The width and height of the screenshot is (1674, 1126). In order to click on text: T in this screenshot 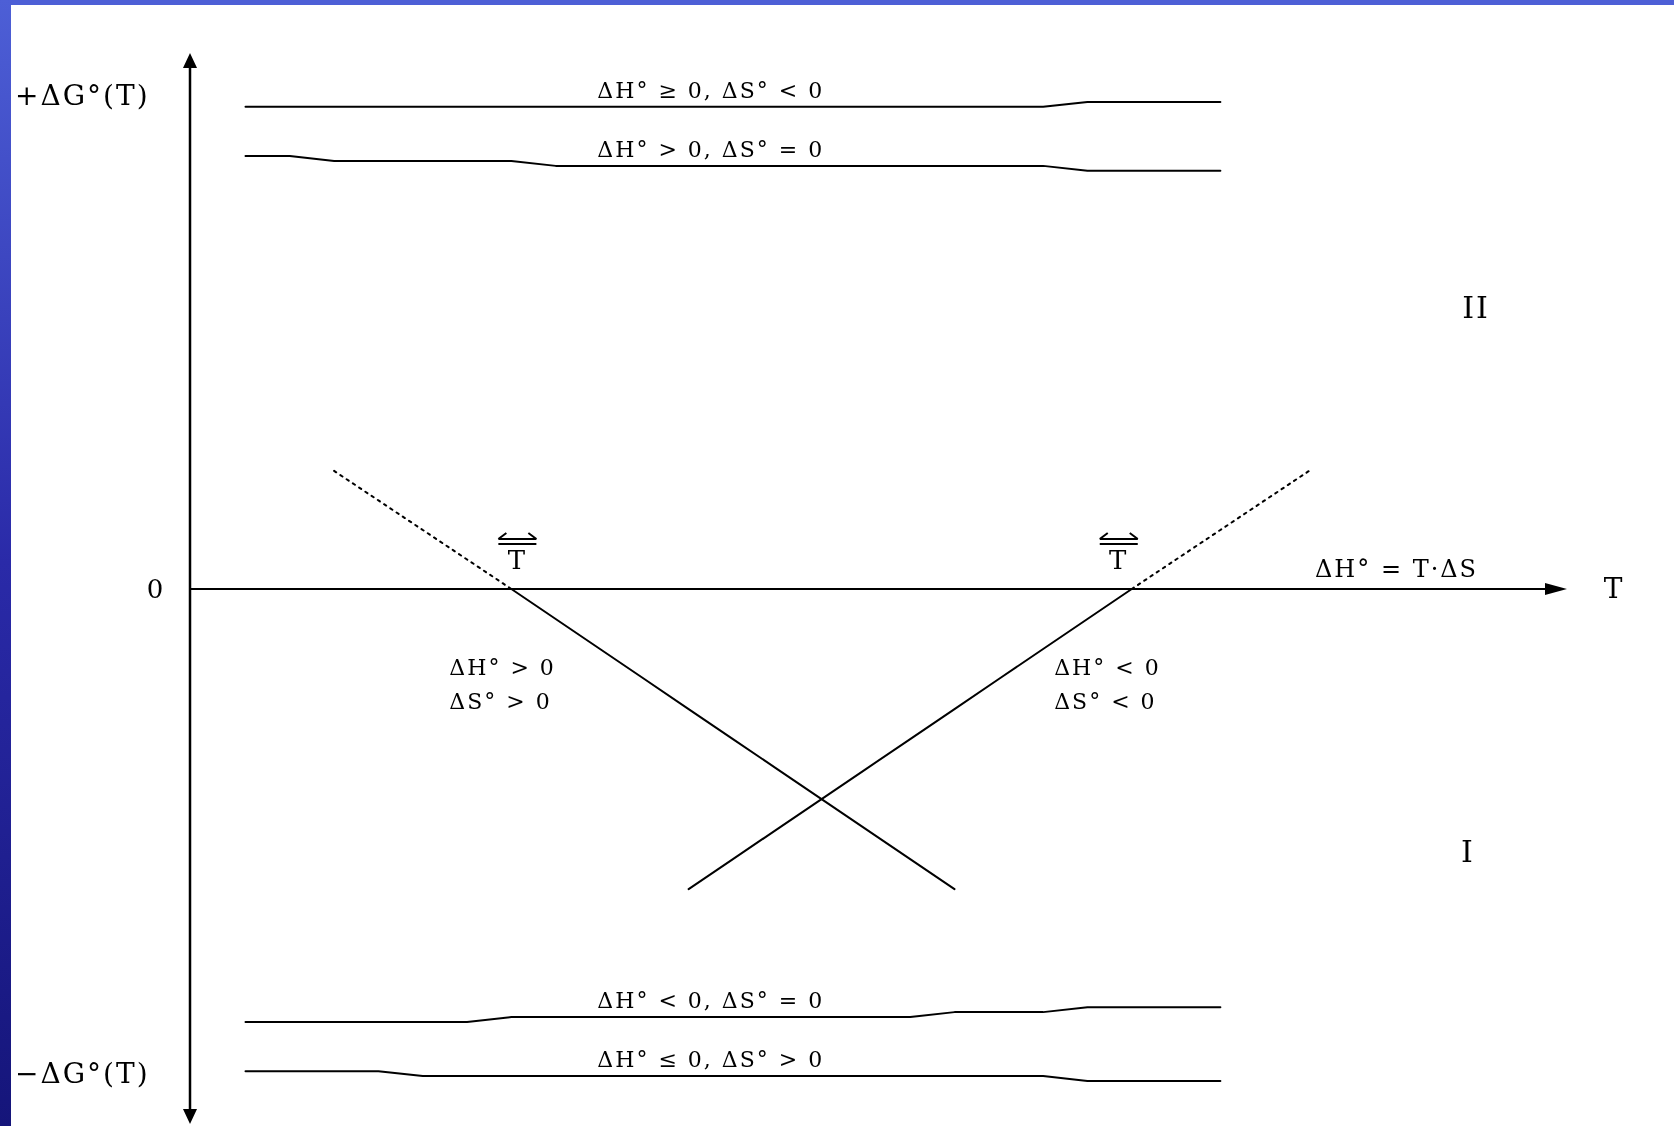, I will do `click(1614, 588)`.